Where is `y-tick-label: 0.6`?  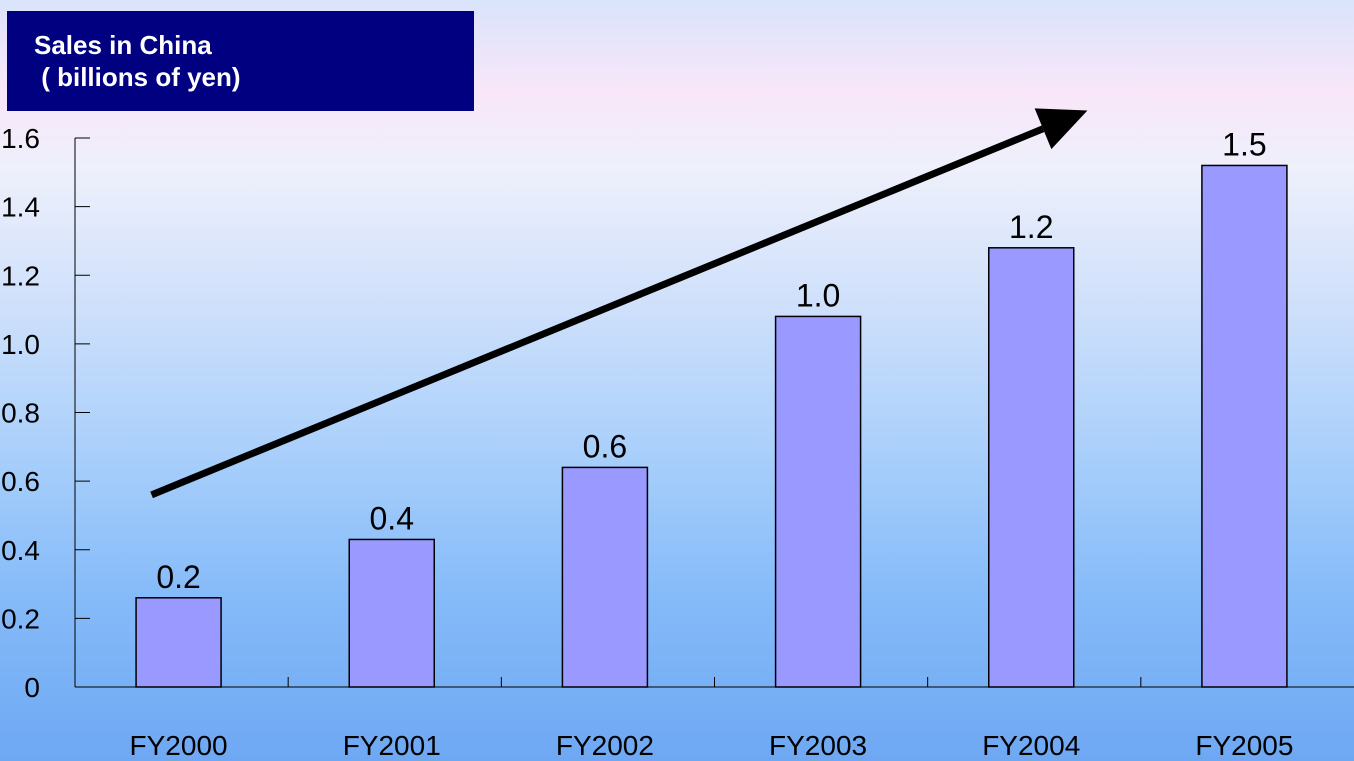
y-tick-label: 0.6 is located at coordinates (20, 481).